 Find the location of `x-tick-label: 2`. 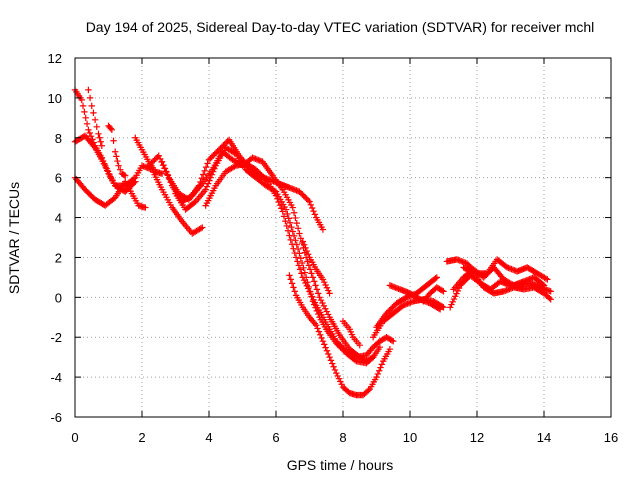

x-tick-label: 2 is located at coordinates (141, 437).